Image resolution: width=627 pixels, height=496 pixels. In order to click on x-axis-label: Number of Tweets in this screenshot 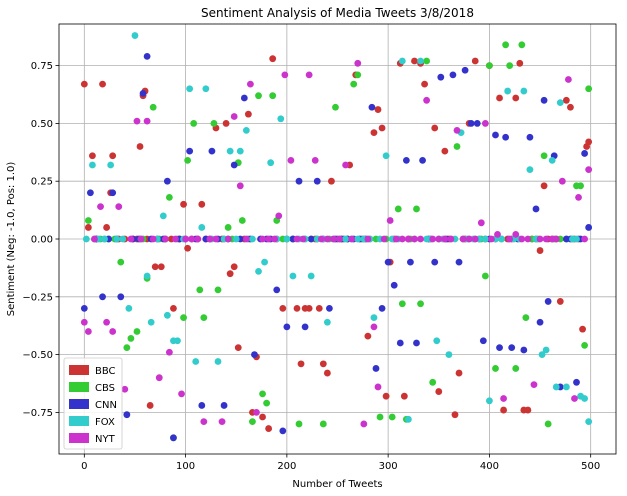, I will do `click(337, 484)`.